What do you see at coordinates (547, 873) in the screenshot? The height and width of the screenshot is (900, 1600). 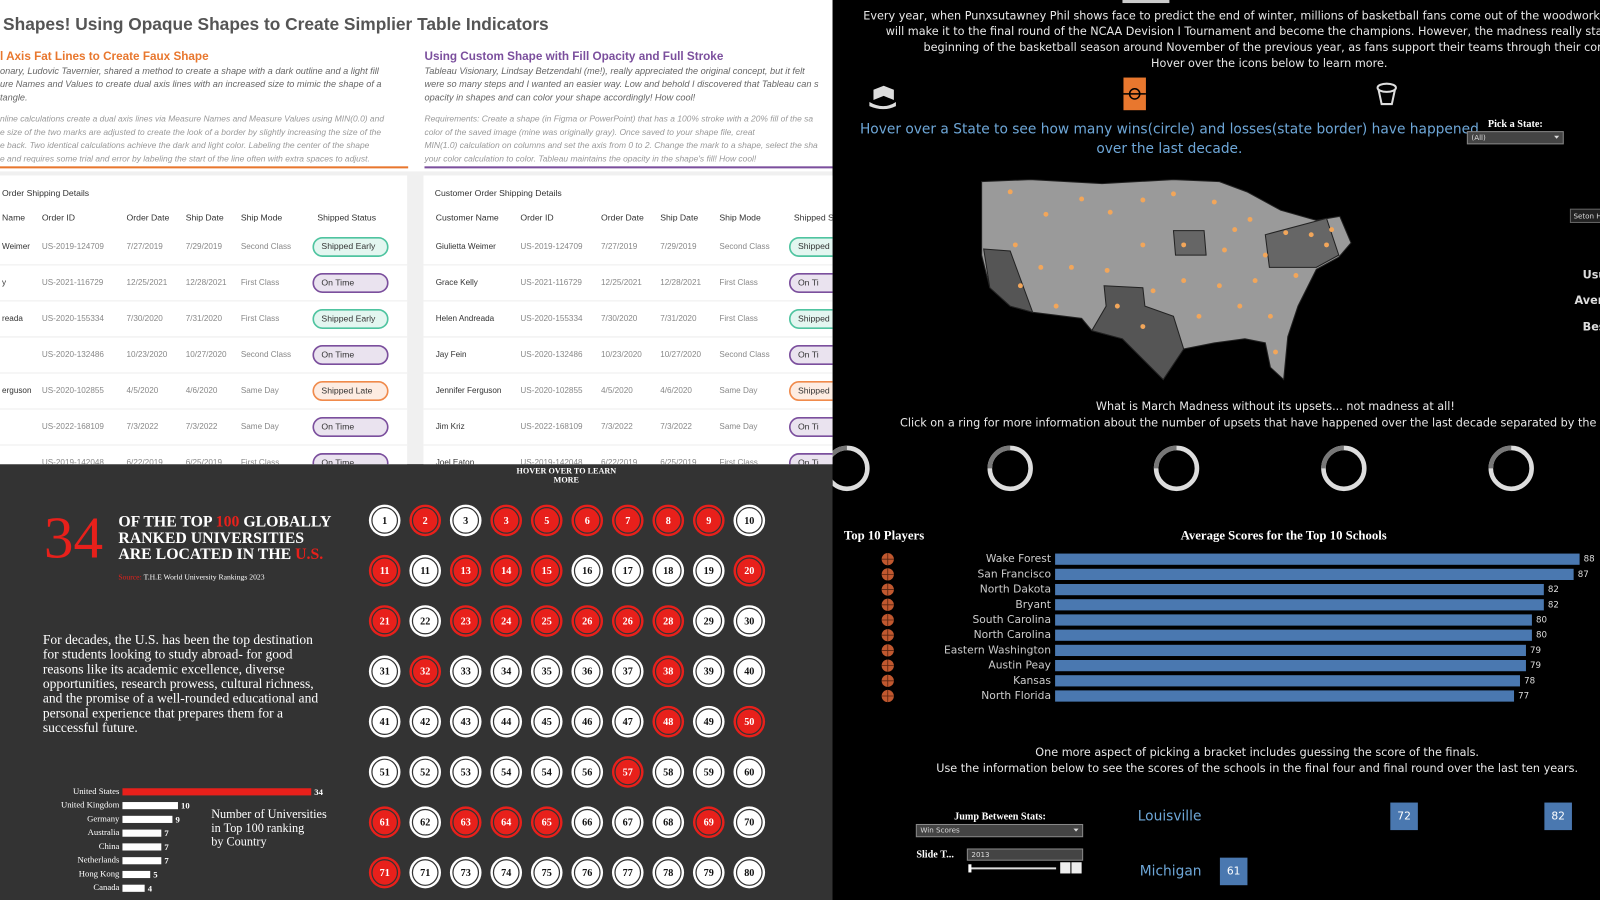 I see `rank-label: 75` at bounding box center [547, 873].